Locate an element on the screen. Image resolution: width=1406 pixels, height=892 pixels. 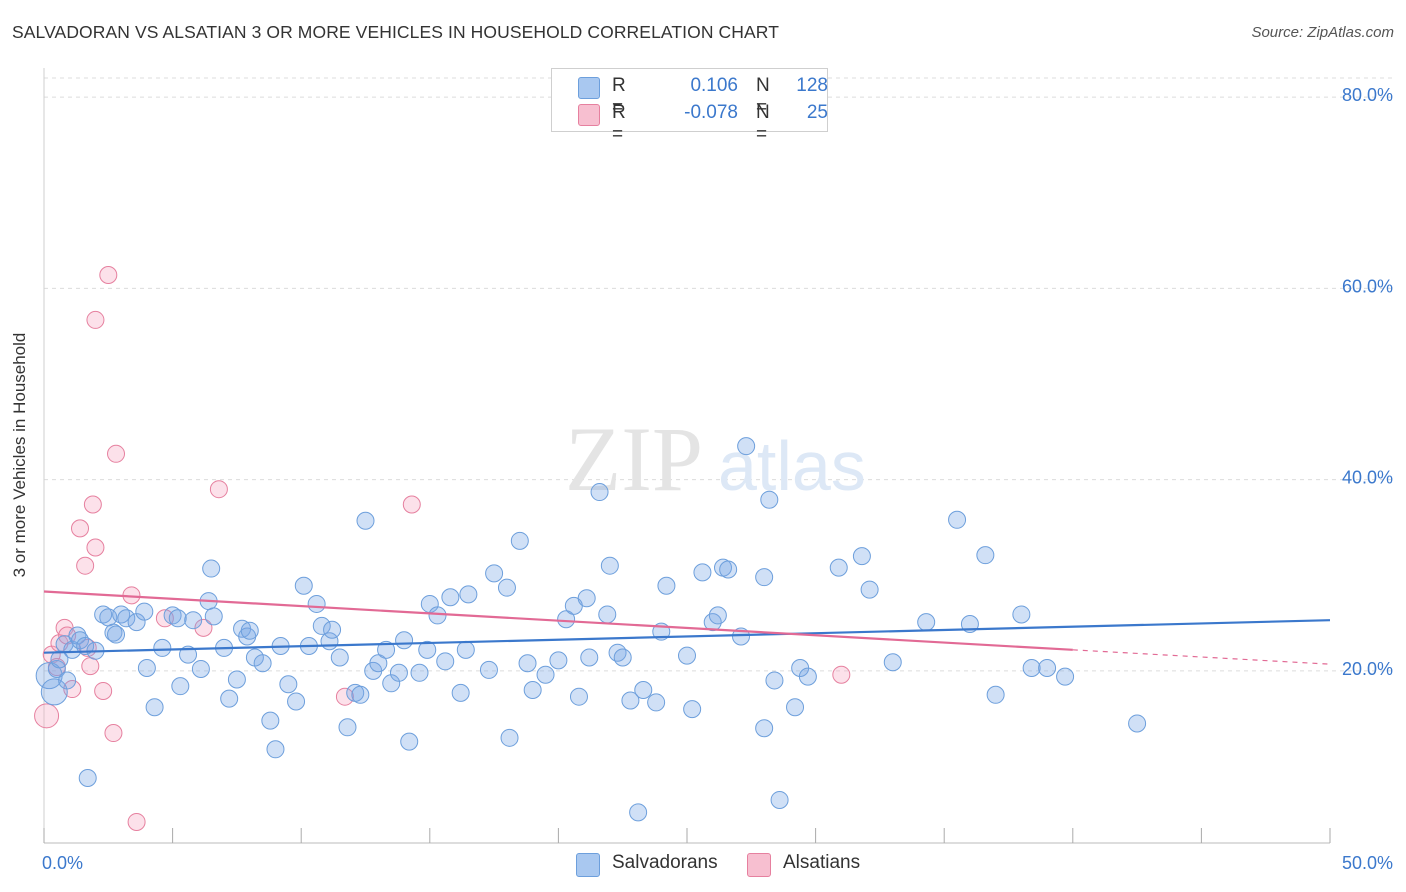
legend-n-value: 128 is located at coordinates (812, 85).